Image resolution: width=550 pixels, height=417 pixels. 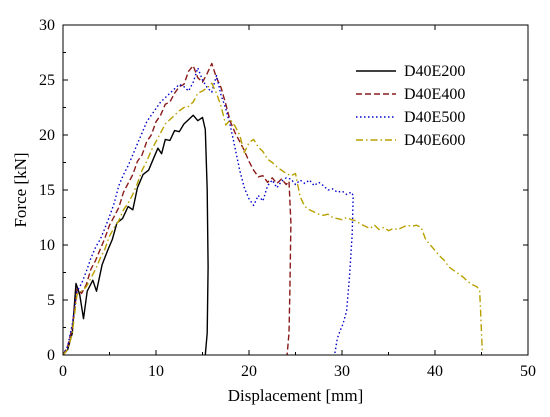 What do you see at coordinates (434, 117) in the screenshot?
I see `legend-label-d40e500: D40E500` at bounding box center [434, 117].